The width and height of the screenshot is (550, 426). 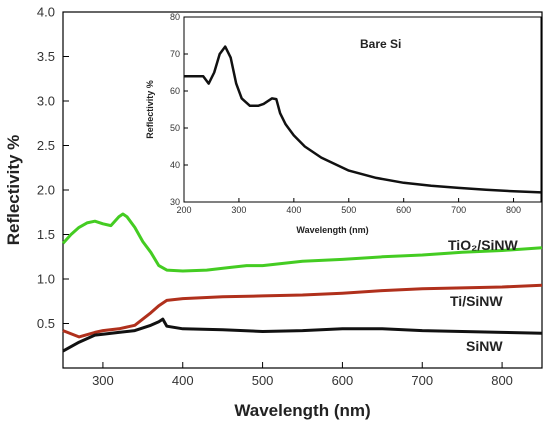 What do you see at coordinates (46, 323) in the screenshot?
I see `y-tick-label: 0.5` at bounding box center [46, 323].